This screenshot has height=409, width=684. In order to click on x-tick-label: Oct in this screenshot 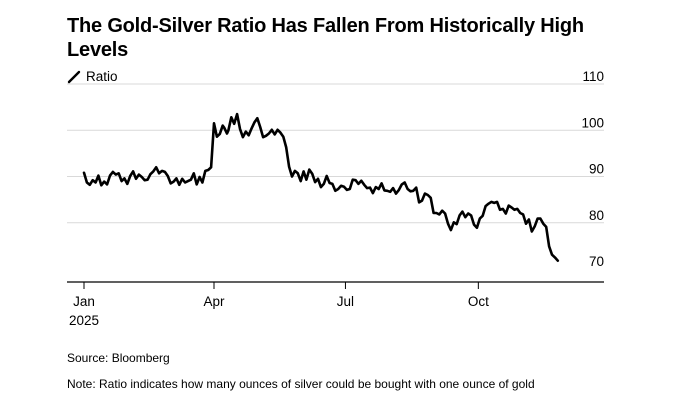, I will do `click(478, 301)`.